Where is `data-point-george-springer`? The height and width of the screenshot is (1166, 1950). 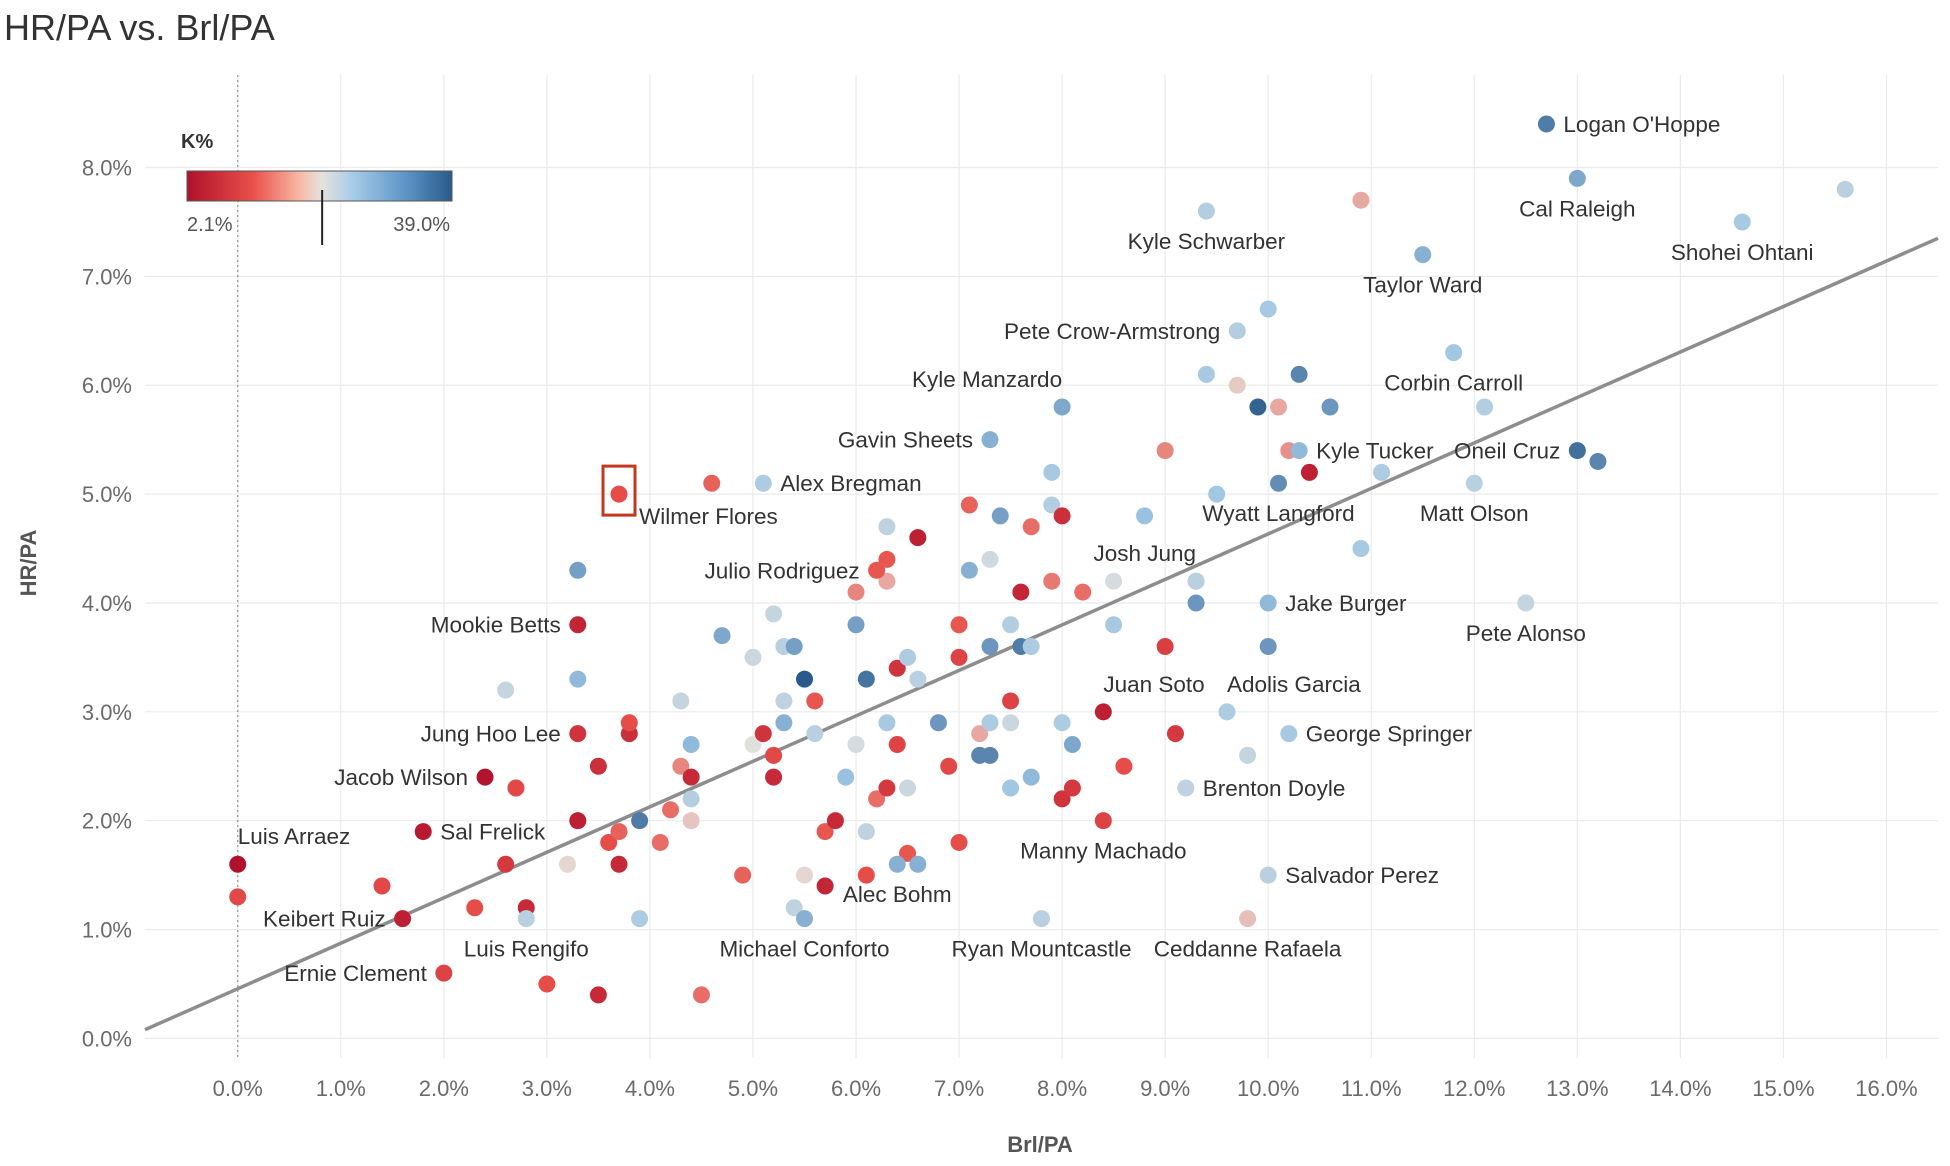
data-point-george-springer is located at coordinates (1289, 734).